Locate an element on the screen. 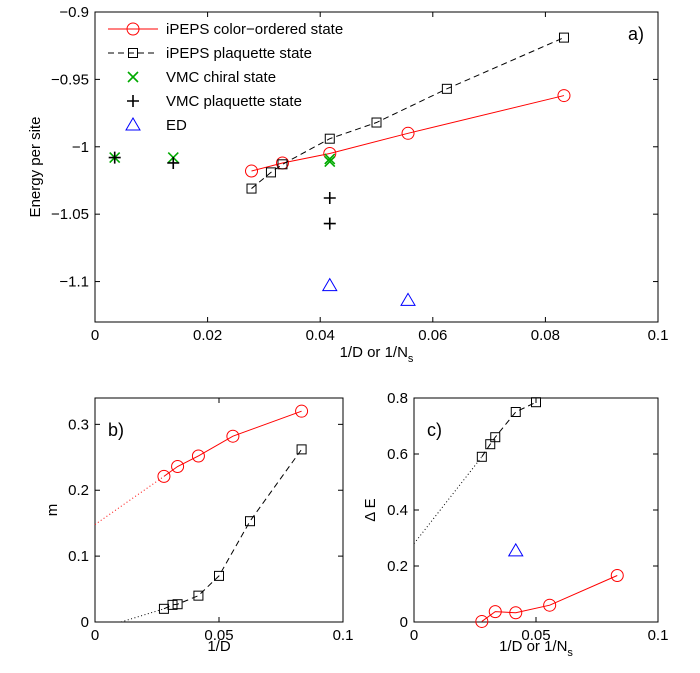 The image size is (700, 673). legend-marker-square is located at coordinates (133, 53).